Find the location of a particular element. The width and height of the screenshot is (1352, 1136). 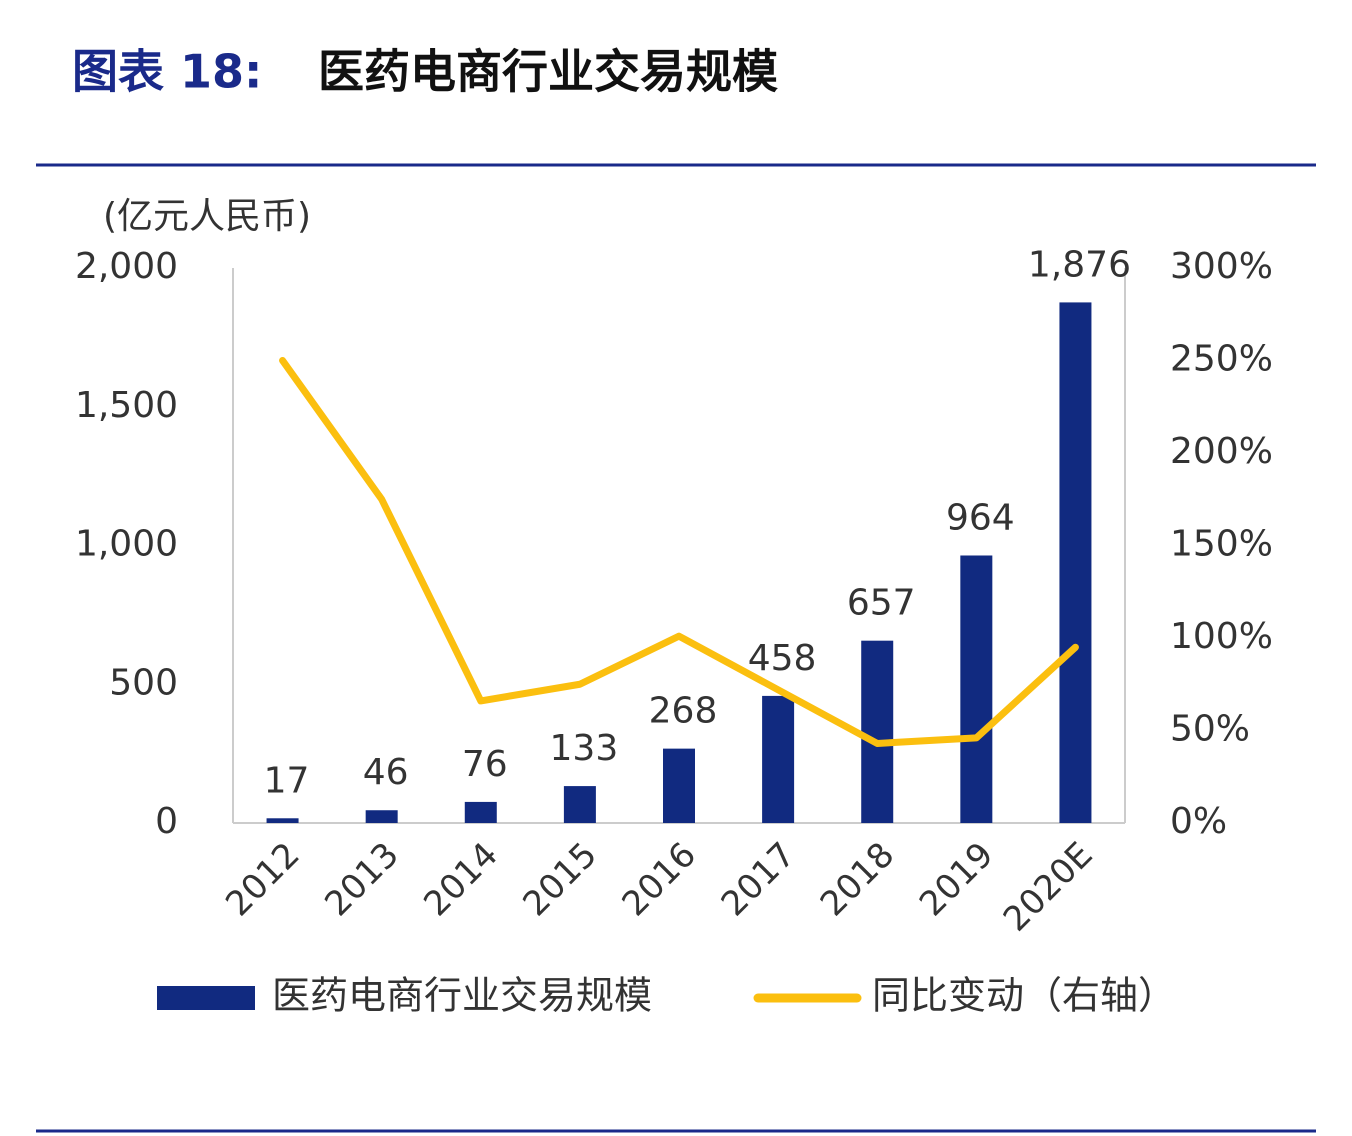

legend-label: 同比变动（右轴） is located at coordinates (1024, 996).